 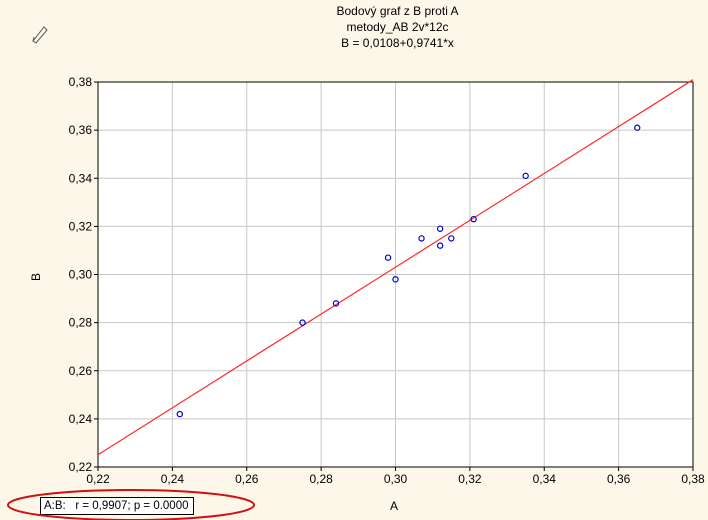 I want to click on x-tick-label: 0,32, so click(x=470, y=479).